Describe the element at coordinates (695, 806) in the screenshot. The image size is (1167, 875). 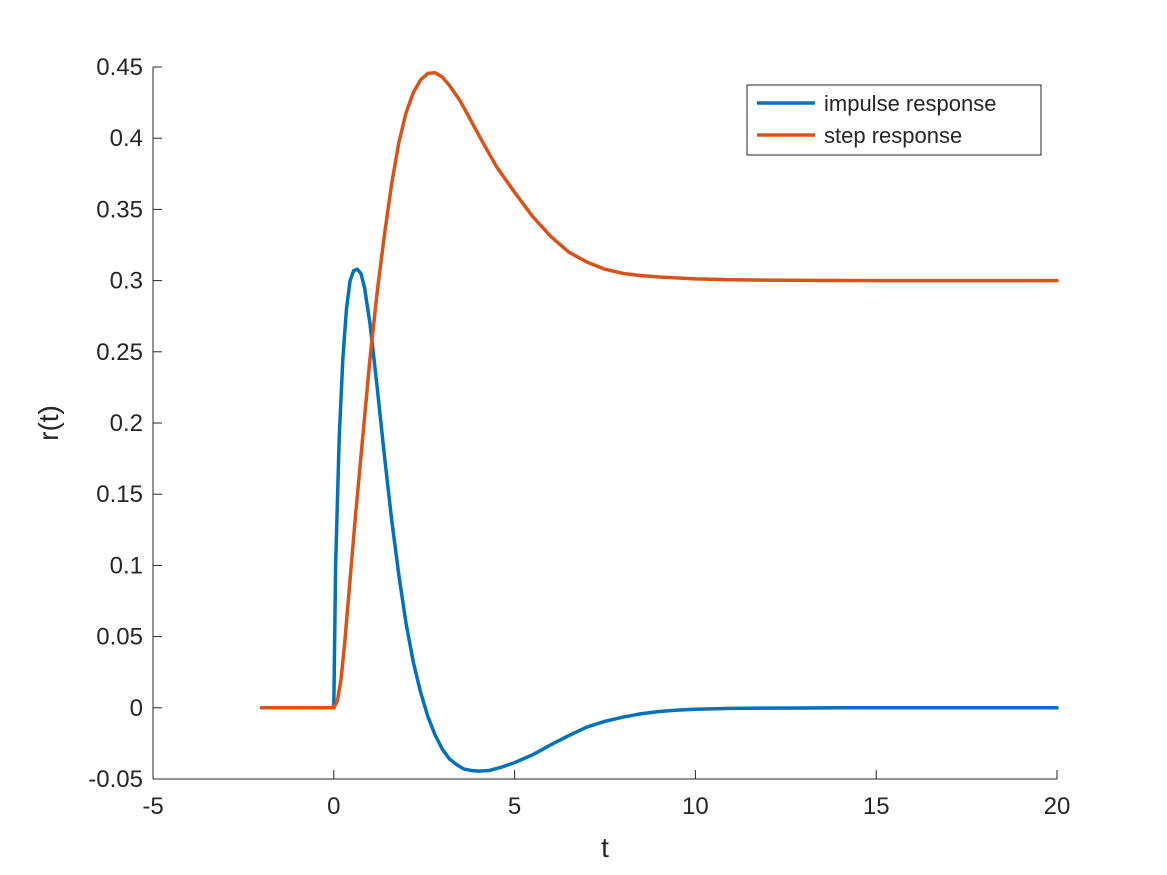
I see `x-tick-label: 10` at that location.